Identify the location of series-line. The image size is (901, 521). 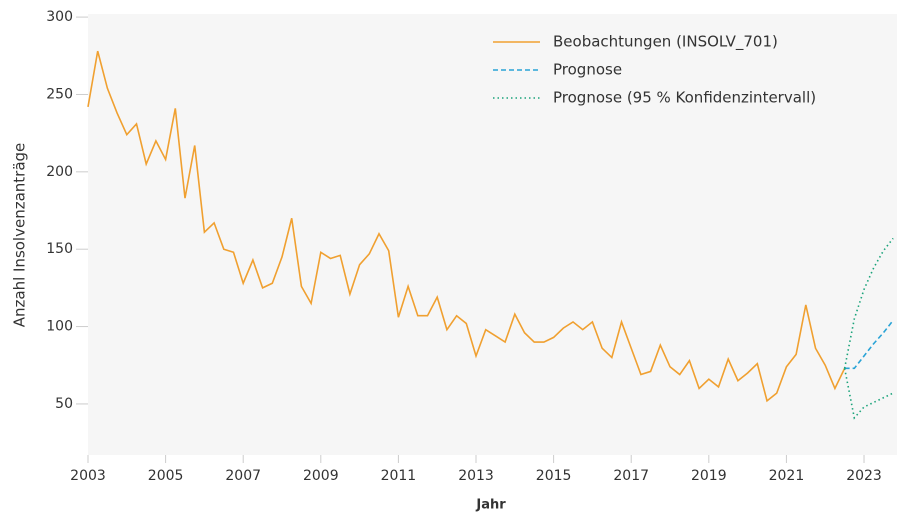
(869, 344).